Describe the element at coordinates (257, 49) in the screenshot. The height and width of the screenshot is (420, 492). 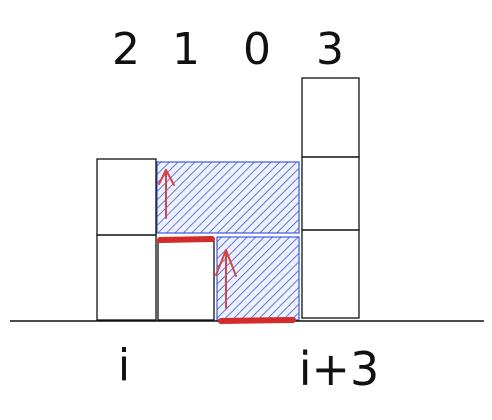
I see `height-label-2: 0` at that location.